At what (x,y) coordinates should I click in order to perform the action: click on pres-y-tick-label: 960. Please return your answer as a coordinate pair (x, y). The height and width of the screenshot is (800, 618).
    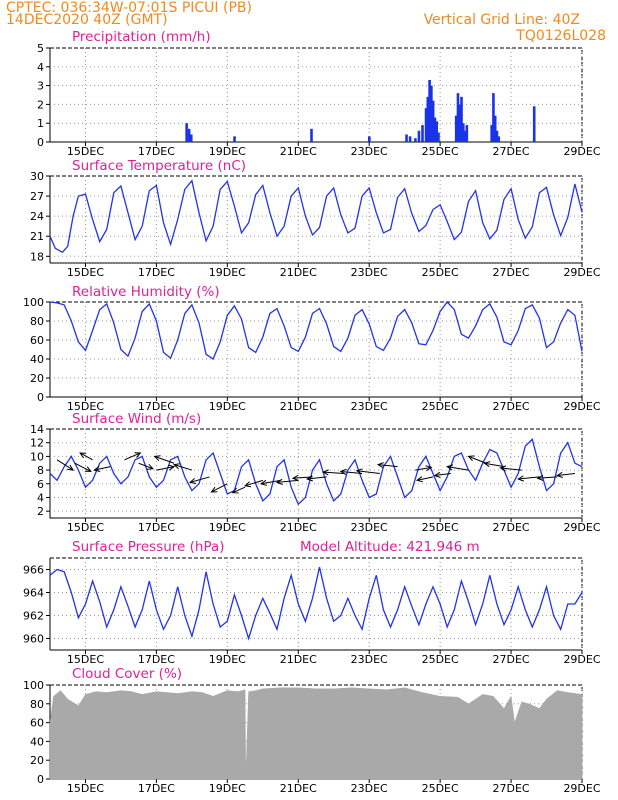
    Looking at the image, I should click on (33, 639).